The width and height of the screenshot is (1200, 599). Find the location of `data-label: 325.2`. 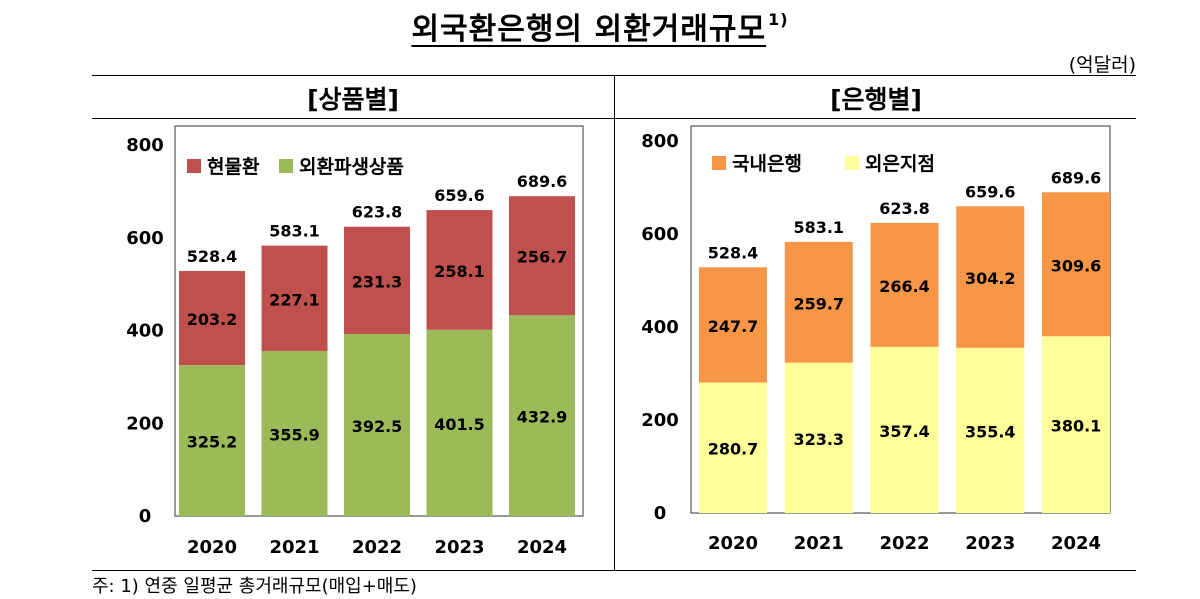

data-label: 325.2 is located at coordinates (212, 442).